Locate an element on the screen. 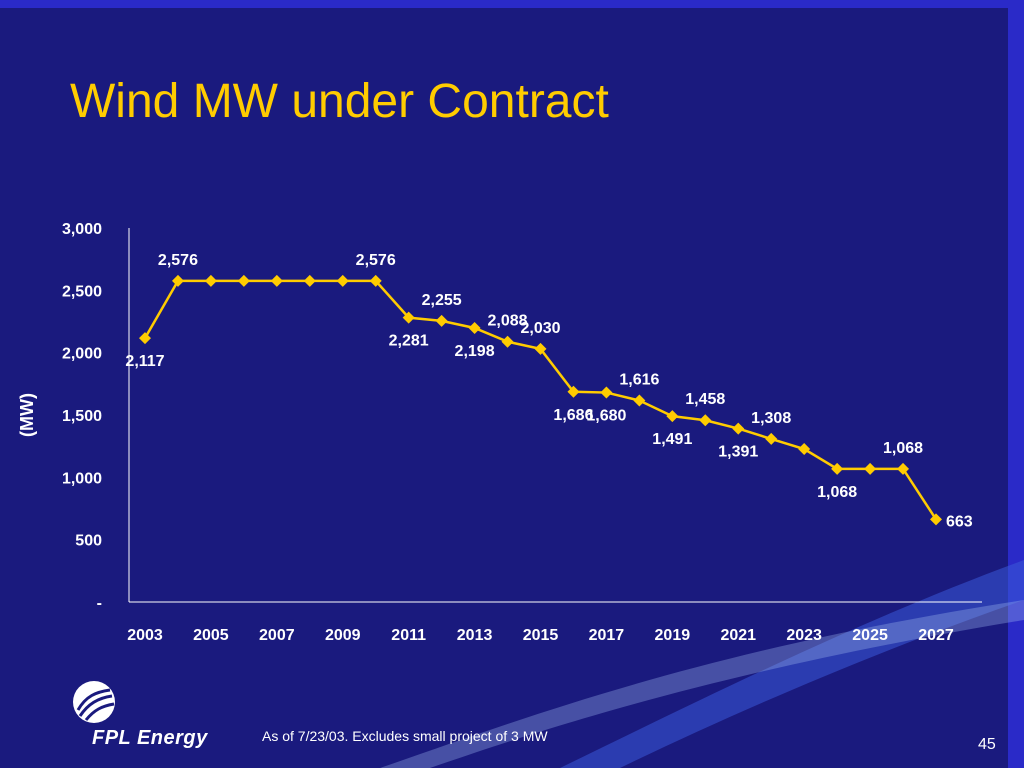 Image resolution: width=1024 pixels, height=768 pixels. x-tick-label: 2017 is located at coordinates (607, 635).